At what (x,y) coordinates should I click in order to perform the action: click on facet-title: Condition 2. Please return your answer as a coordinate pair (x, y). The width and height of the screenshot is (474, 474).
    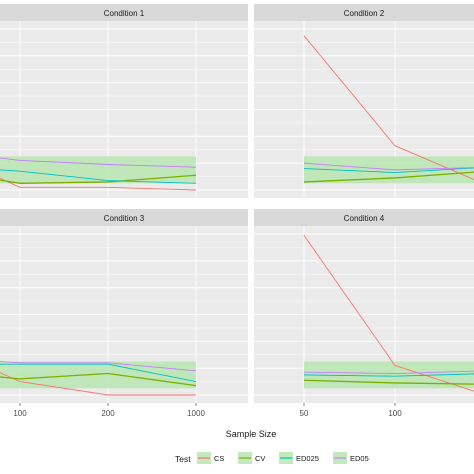
    Looking at the image, I should click on (364, 13).